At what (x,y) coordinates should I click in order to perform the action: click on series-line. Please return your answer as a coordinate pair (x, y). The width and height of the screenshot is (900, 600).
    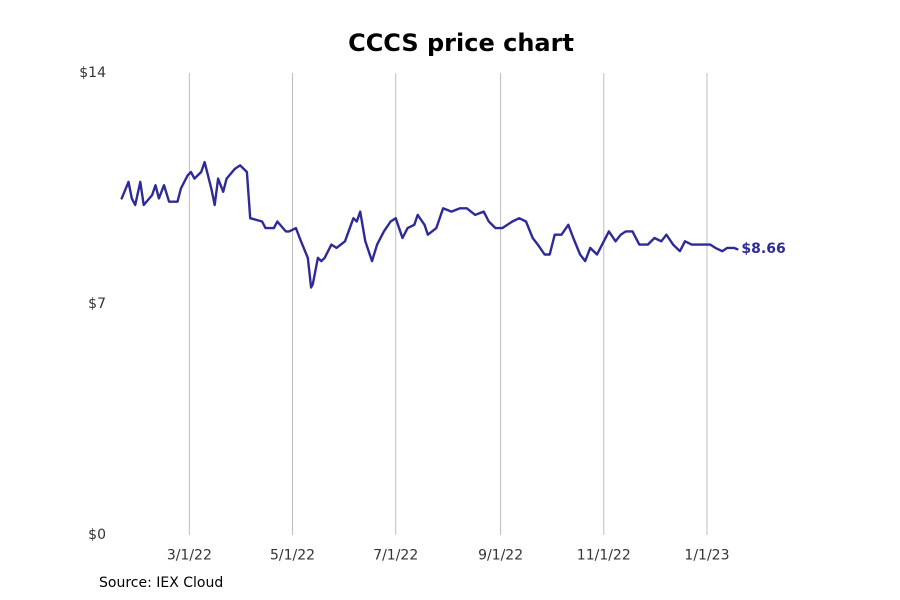
    Looking at the image, I should click on (429, 224).